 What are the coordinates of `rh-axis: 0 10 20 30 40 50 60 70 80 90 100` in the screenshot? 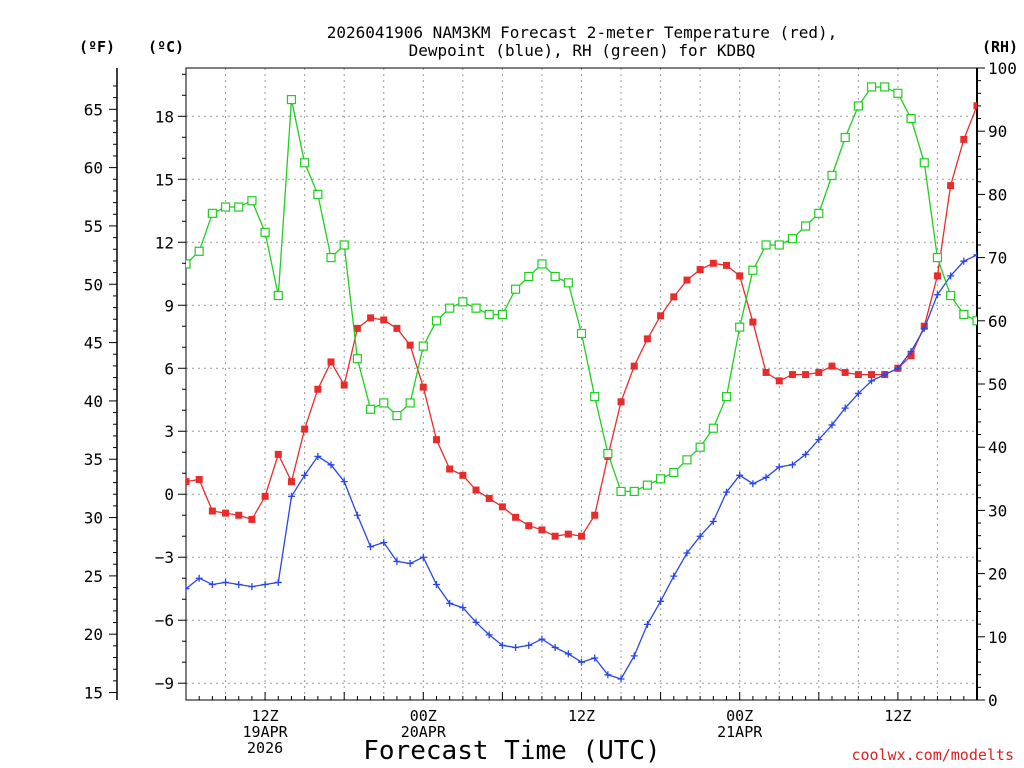 It's located at (997, 384).